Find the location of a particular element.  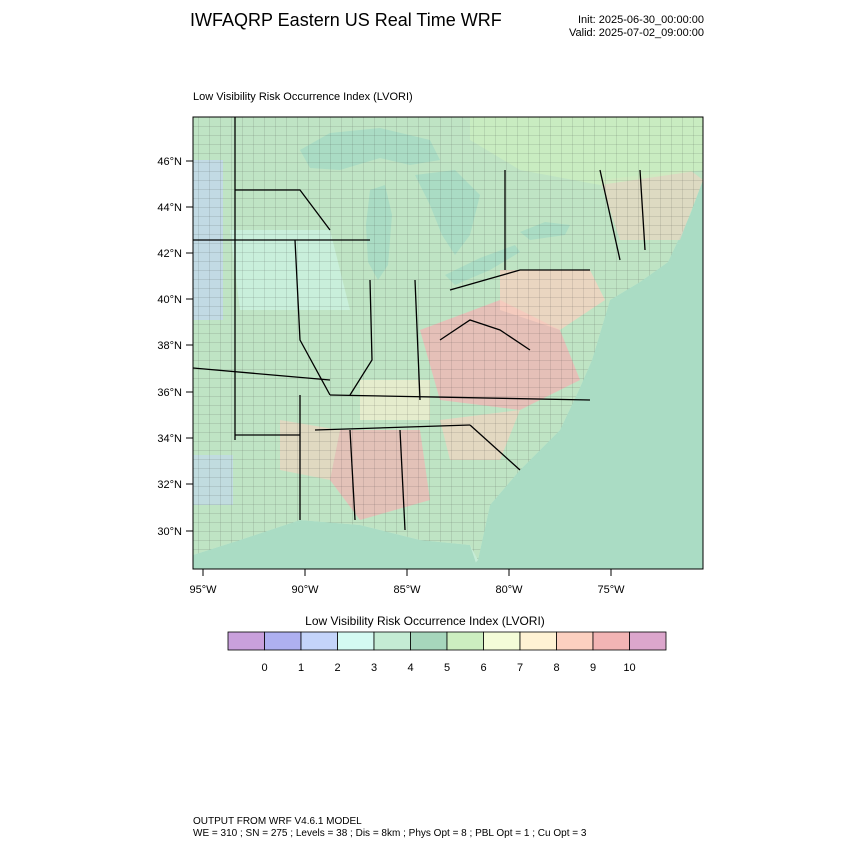

colorbar-label: 7 is located at coordinates (520, 668).